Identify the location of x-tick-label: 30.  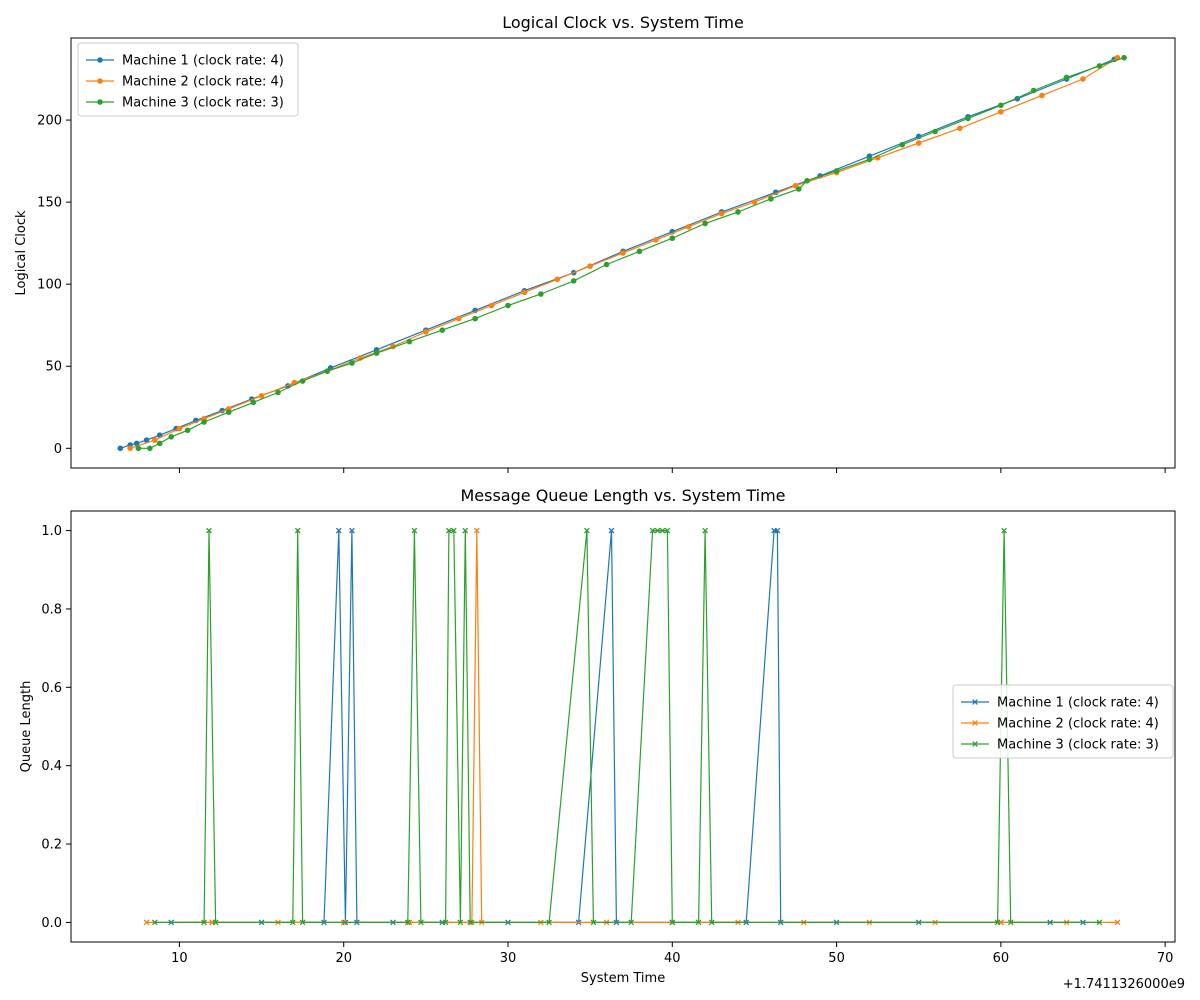
(508, 958).